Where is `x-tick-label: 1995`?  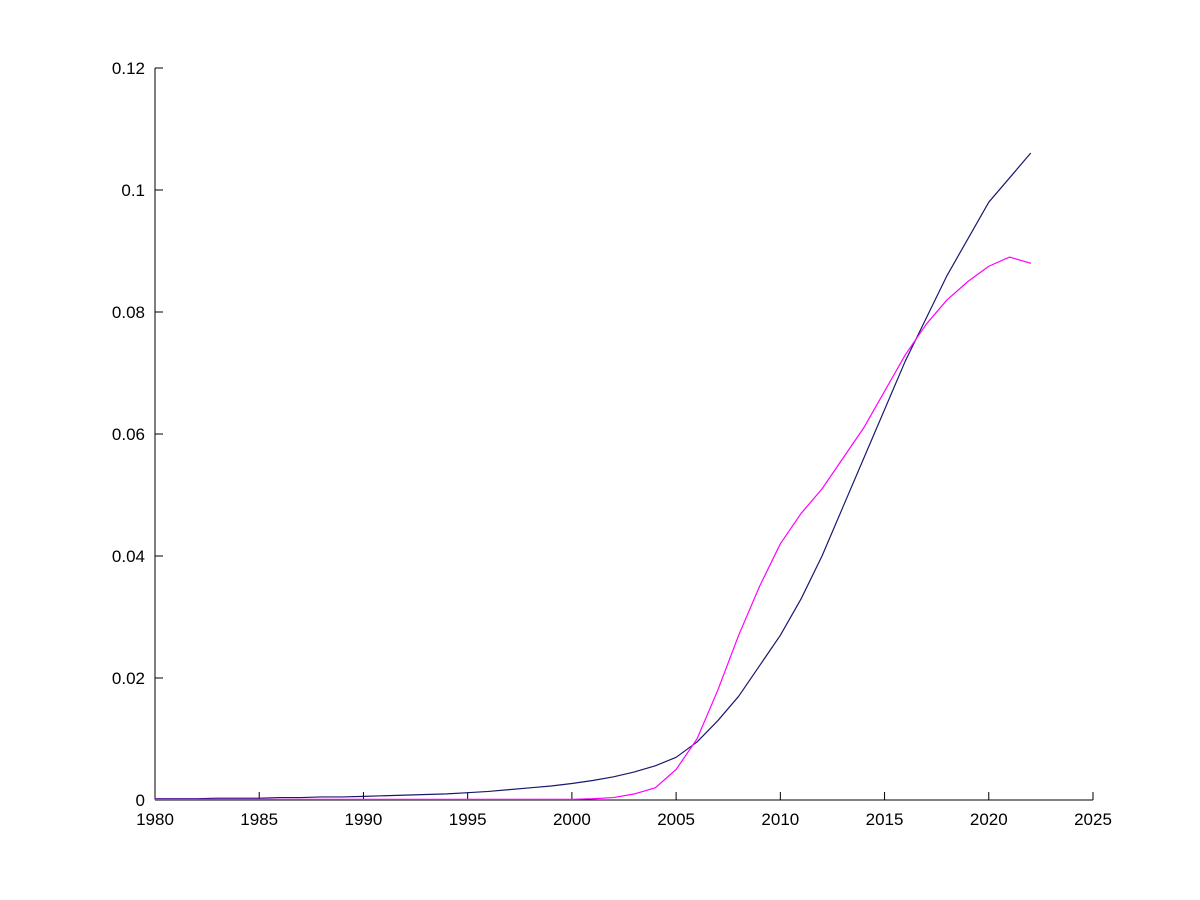 x-tick-label: 1995 is located at coordinates (468, 819).